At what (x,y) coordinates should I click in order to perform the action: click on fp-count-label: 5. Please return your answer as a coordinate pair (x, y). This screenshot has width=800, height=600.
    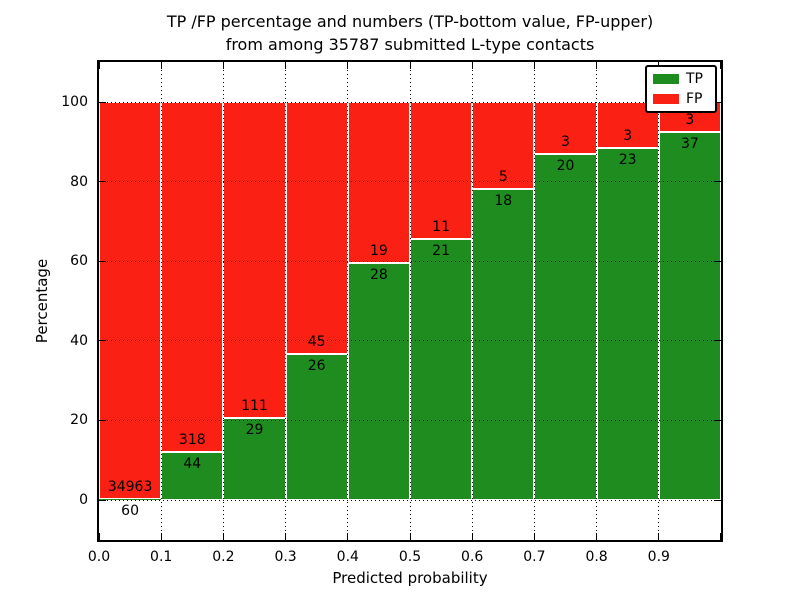
    Looking at the image, I should click on (503, 176).